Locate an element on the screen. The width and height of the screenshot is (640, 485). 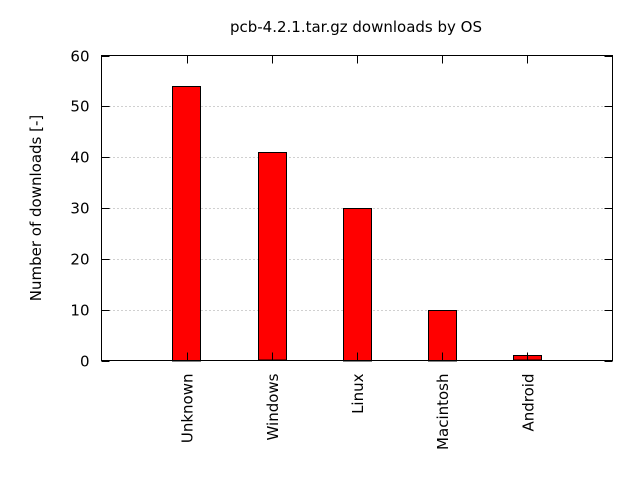
y-tick-label: 30 is located at coordinates (79, 209).